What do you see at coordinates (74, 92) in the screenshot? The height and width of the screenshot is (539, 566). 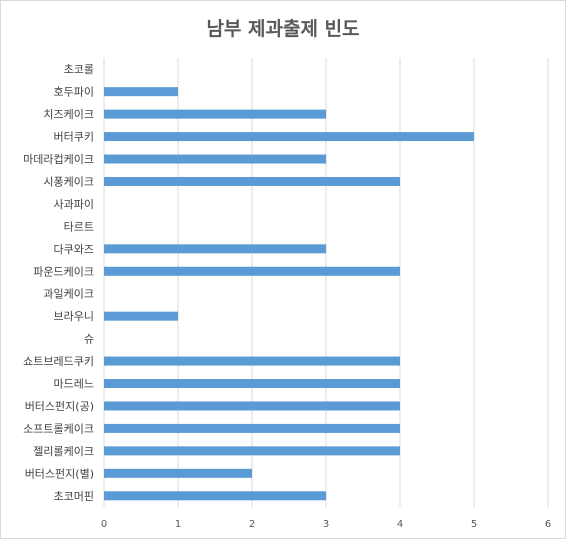 I see `category-label: 호두파이` at bounding box center [74, 92].